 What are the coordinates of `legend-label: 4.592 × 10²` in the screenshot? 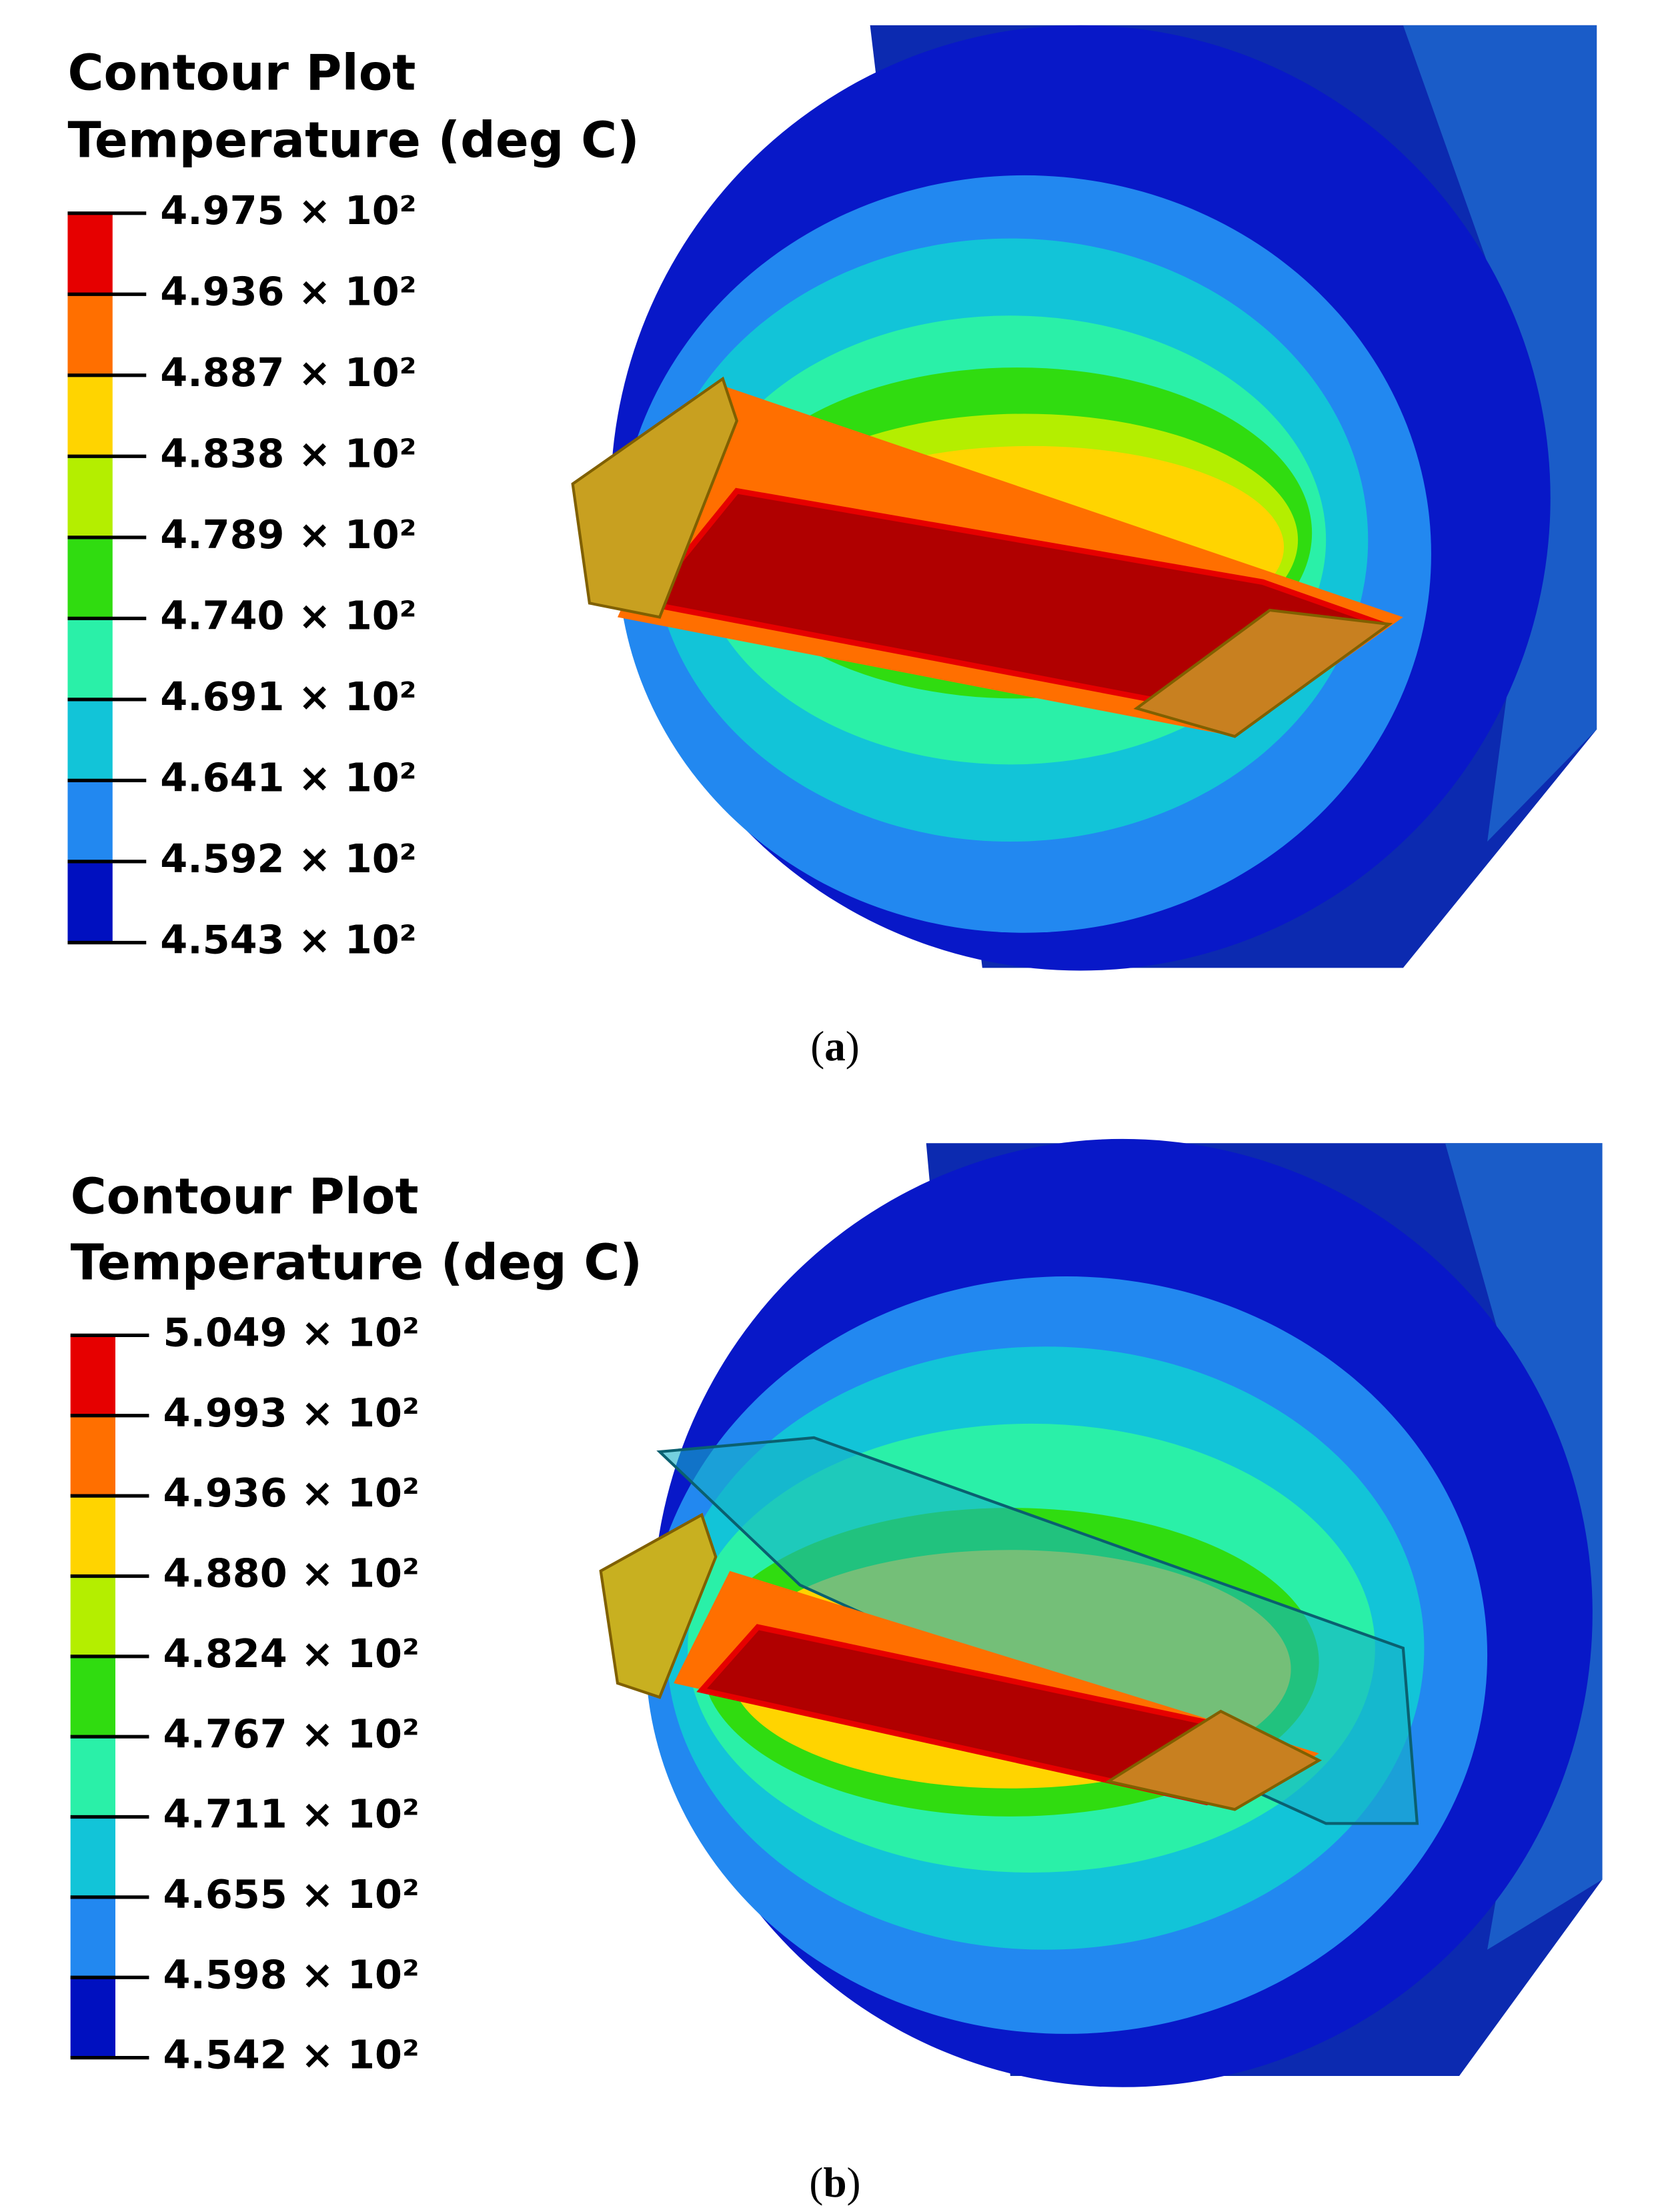 It's located at (288, 859).